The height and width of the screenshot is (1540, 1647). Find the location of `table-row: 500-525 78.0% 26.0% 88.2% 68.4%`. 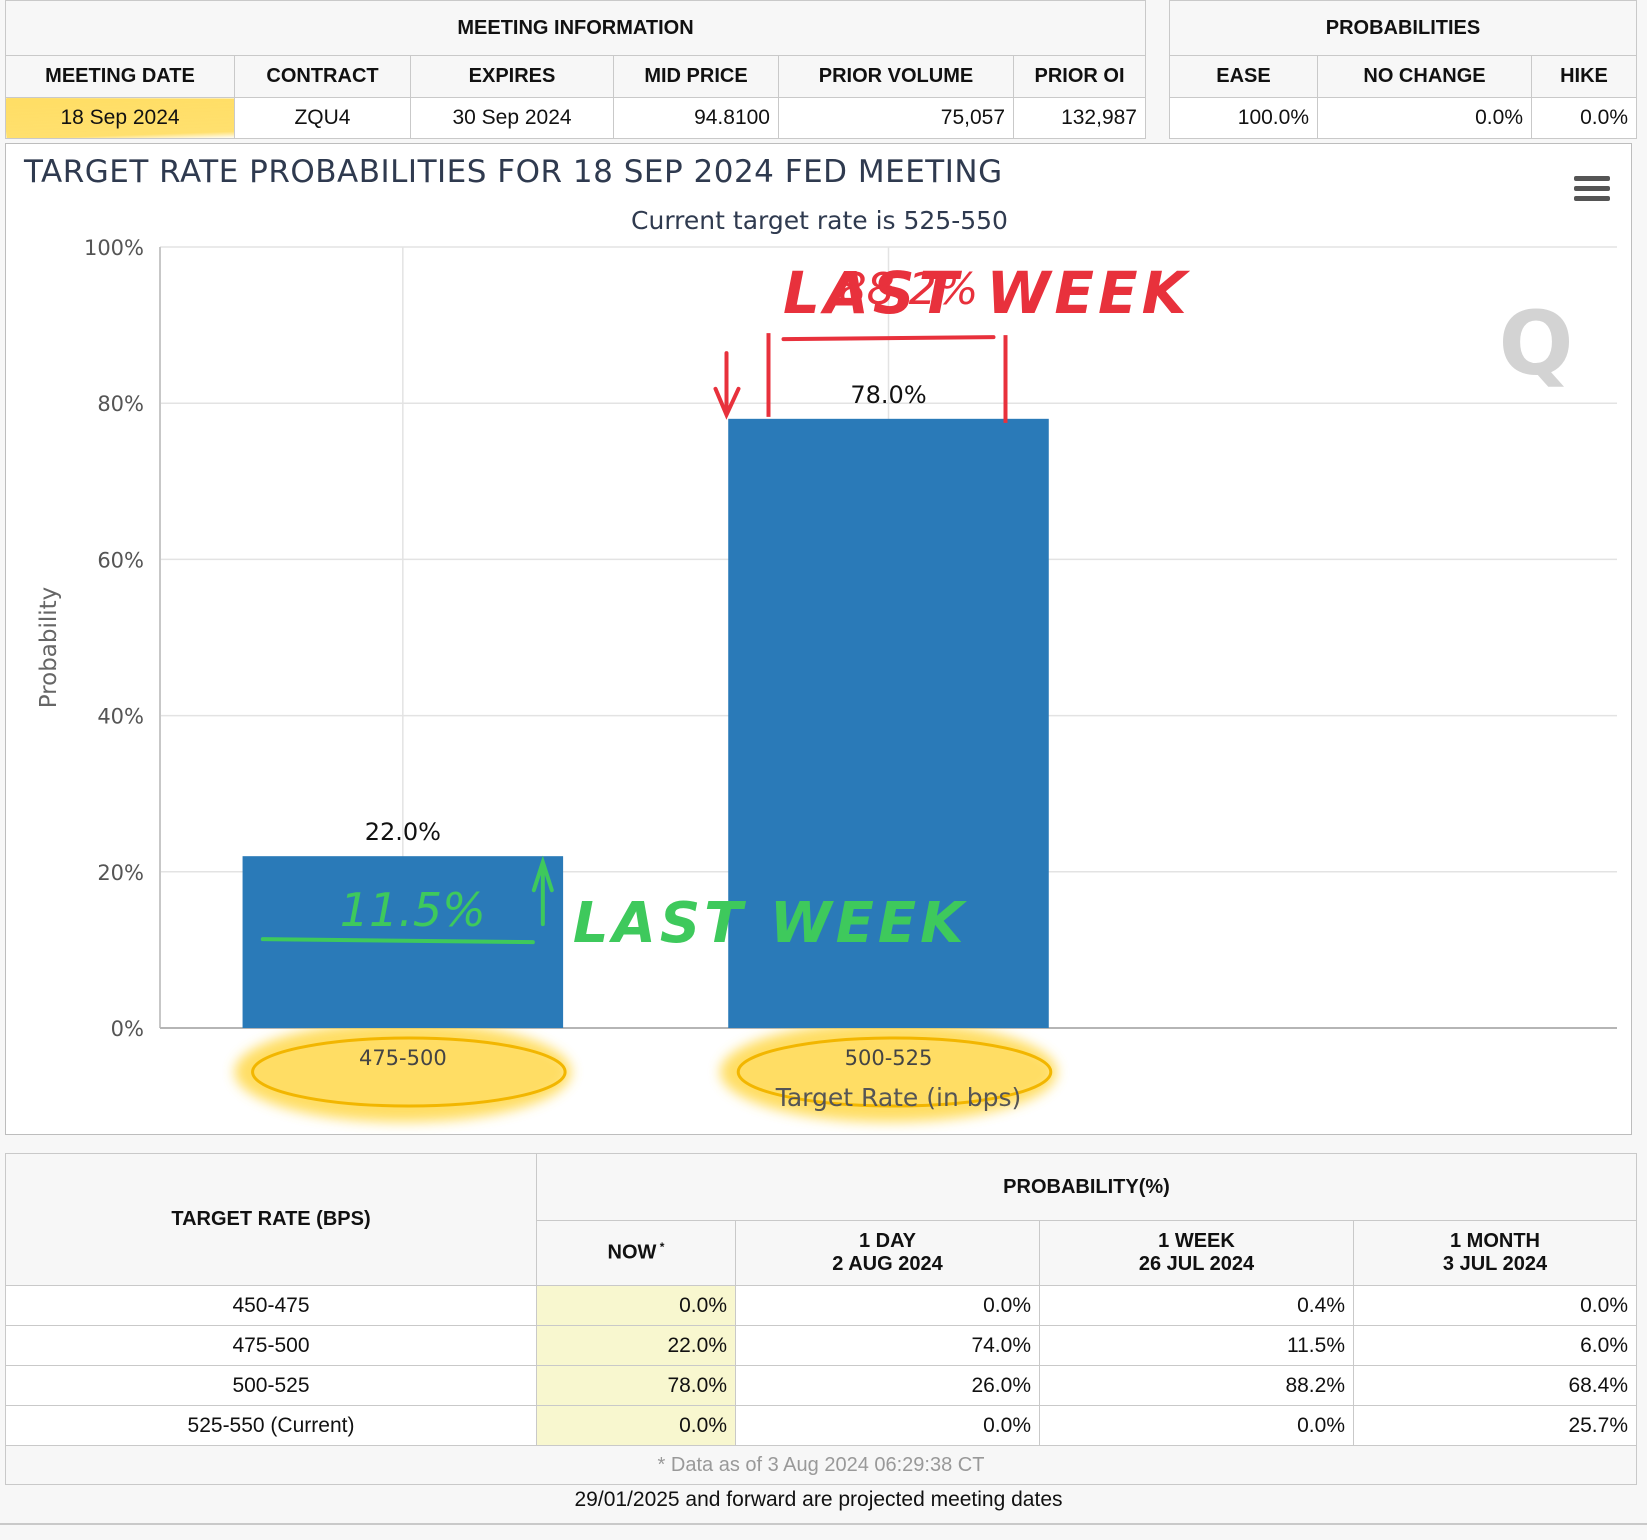

table-row: 500-525 78.0% 26.0% 88.2% 68.4% is located at coordinates (821, 1385).